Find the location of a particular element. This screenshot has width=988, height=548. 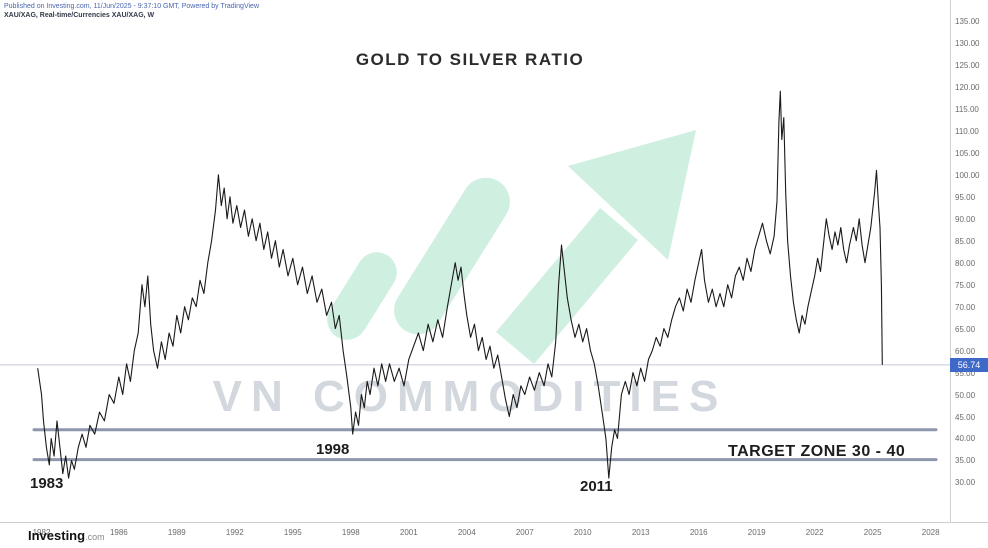

annotation-1983: 1983 is located at coordinates (47, 483).